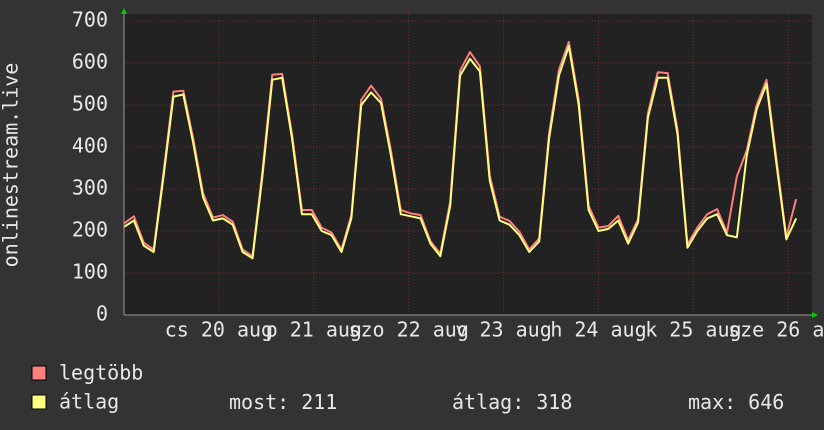 The height and width of the screenshot is (430, 824). I want to click on stat-value: 318, so click(554, 402).